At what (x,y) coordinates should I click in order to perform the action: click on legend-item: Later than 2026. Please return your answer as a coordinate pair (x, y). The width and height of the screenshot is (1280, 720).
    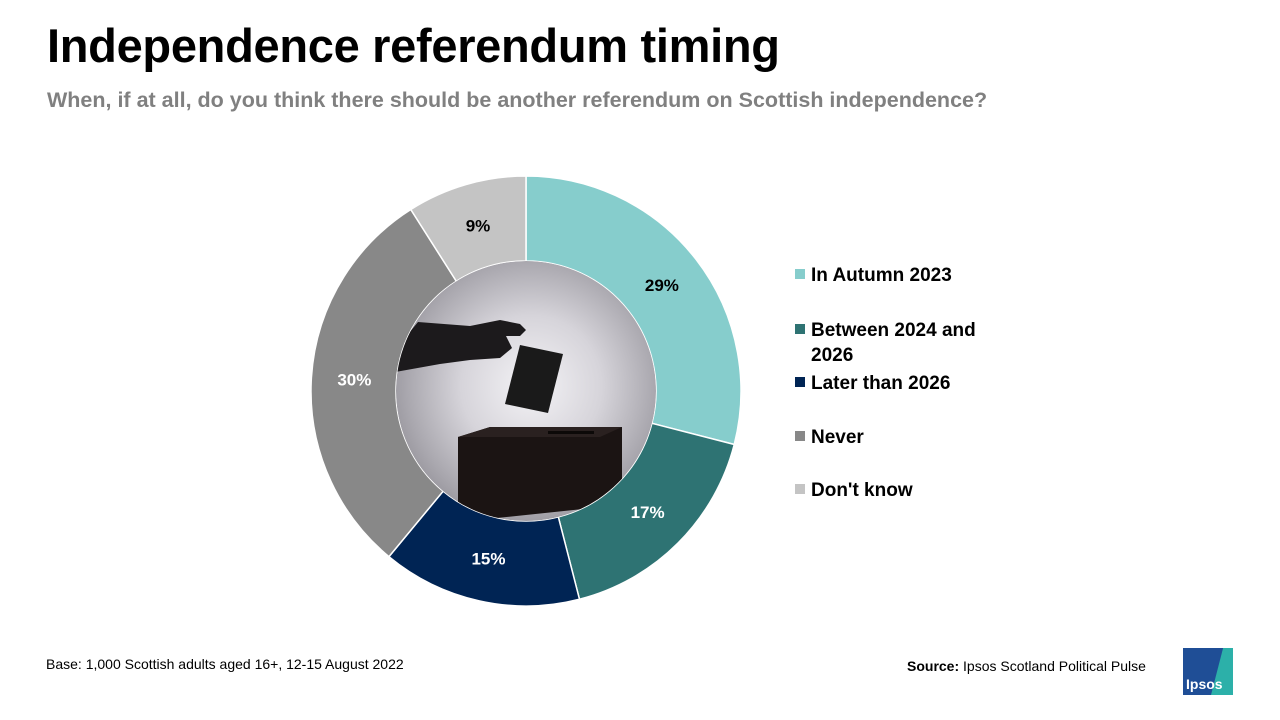
    Looking at the image, I should click on (903, 383).